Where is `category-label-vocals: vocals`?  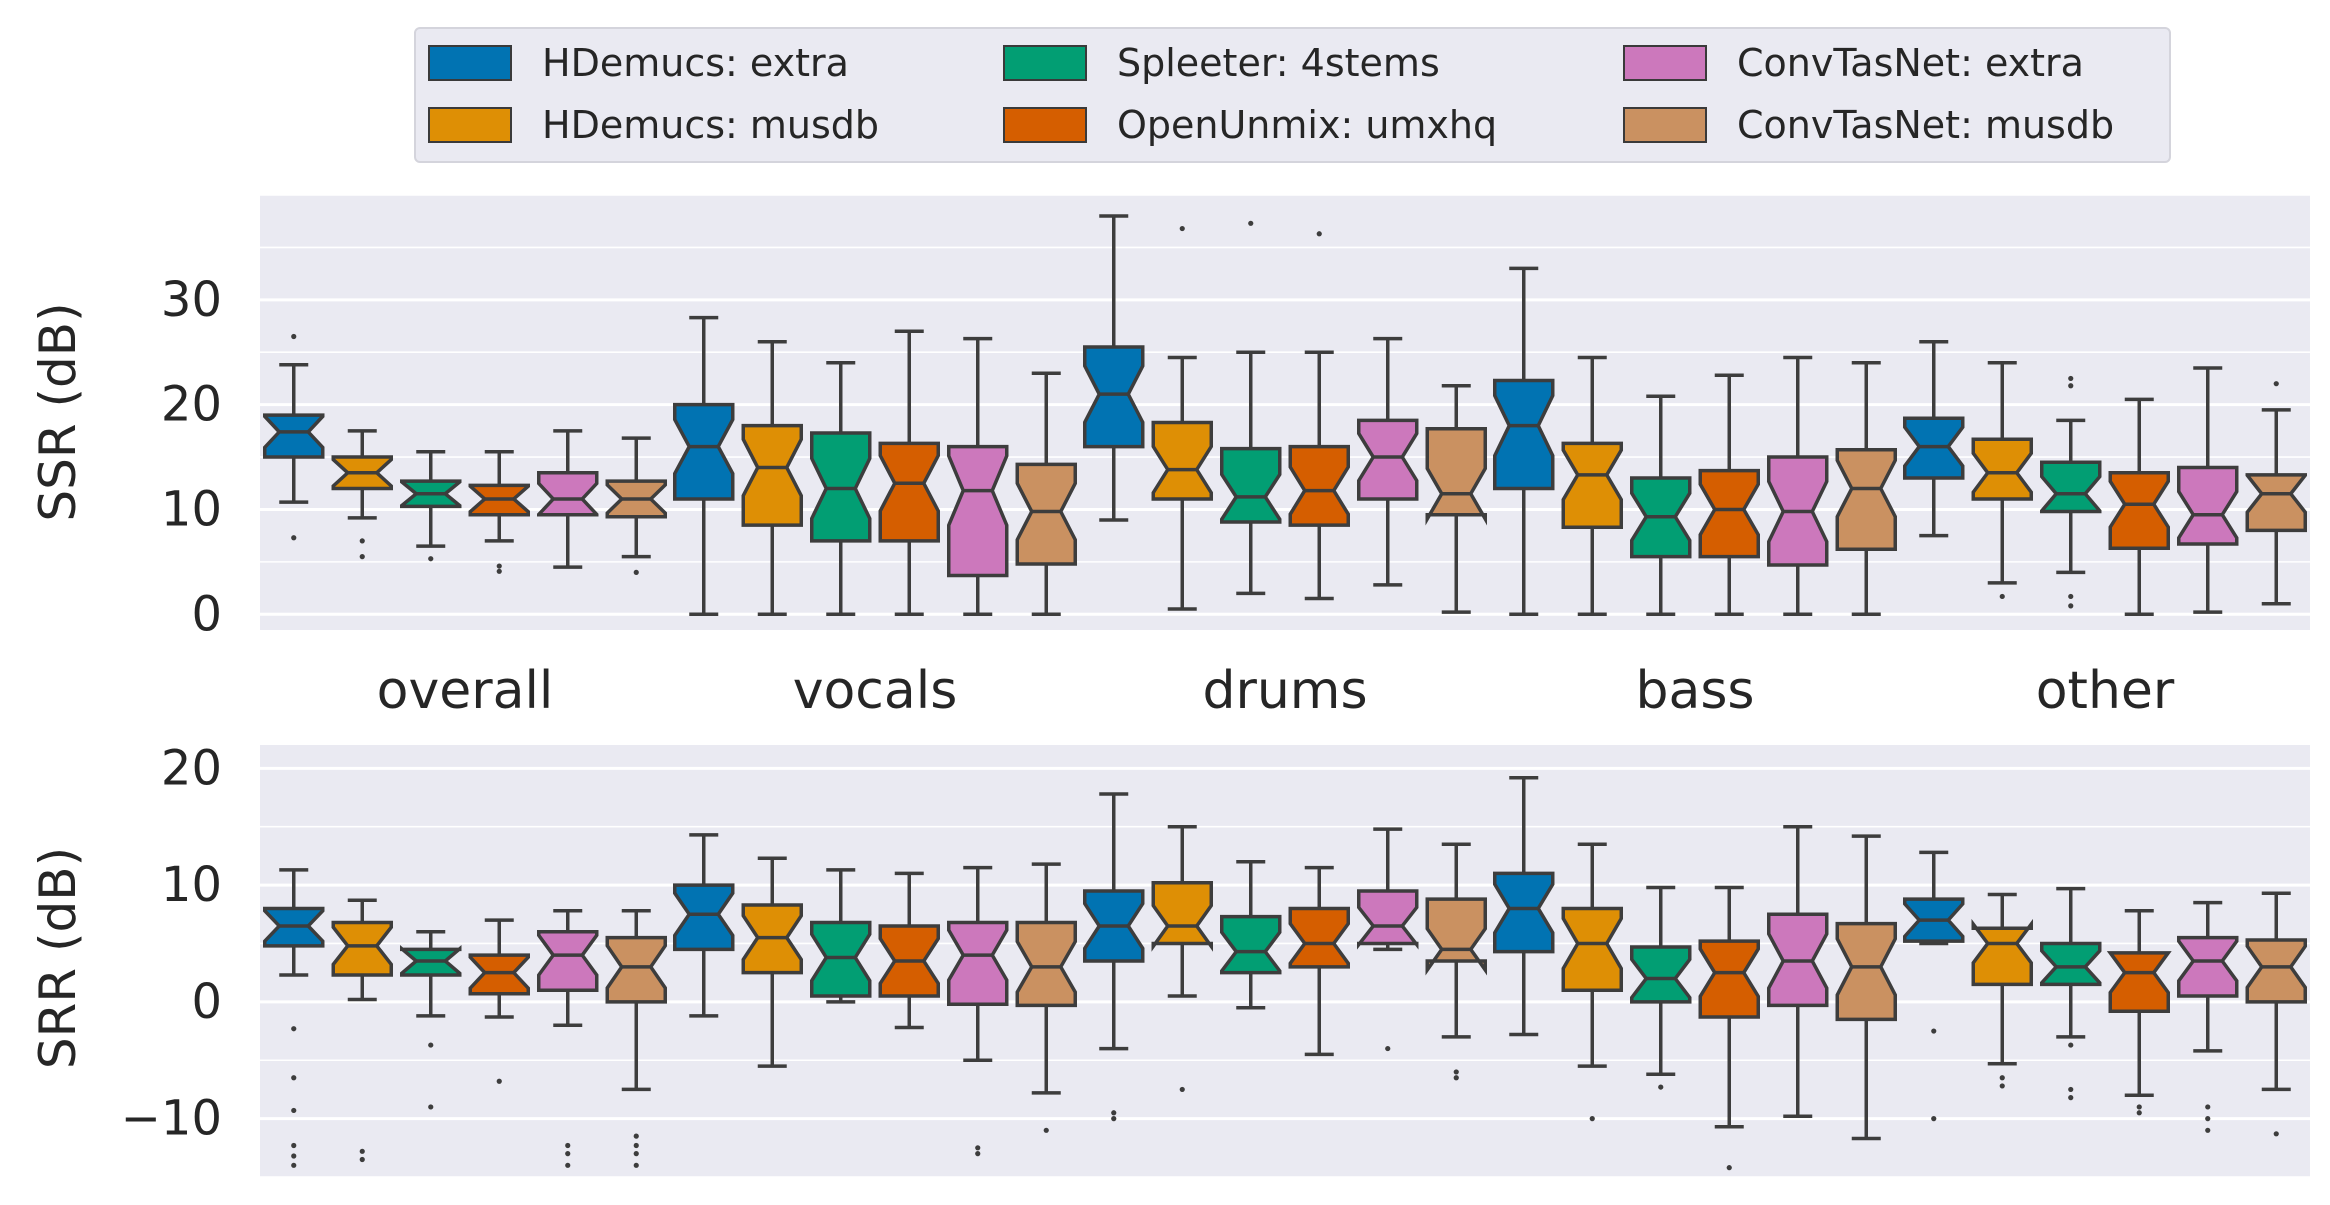 category-label-vocals: vocals is located at coordinates (875, 691).